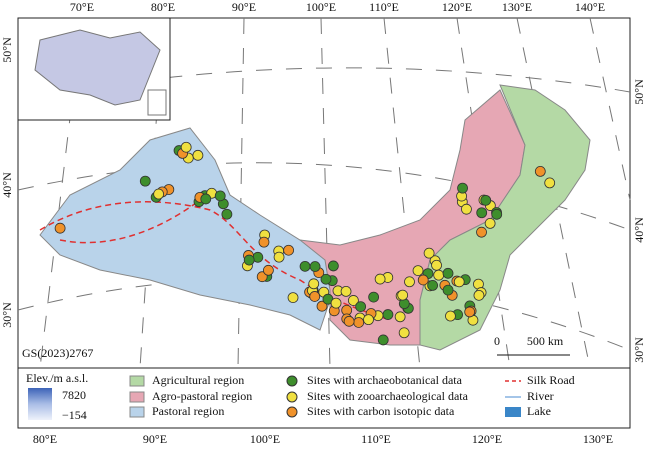  What do you see at coordinates (590, 7) in the screenshot?
I see `top-axis-label: 140°E` at bounding box center [590, 7].